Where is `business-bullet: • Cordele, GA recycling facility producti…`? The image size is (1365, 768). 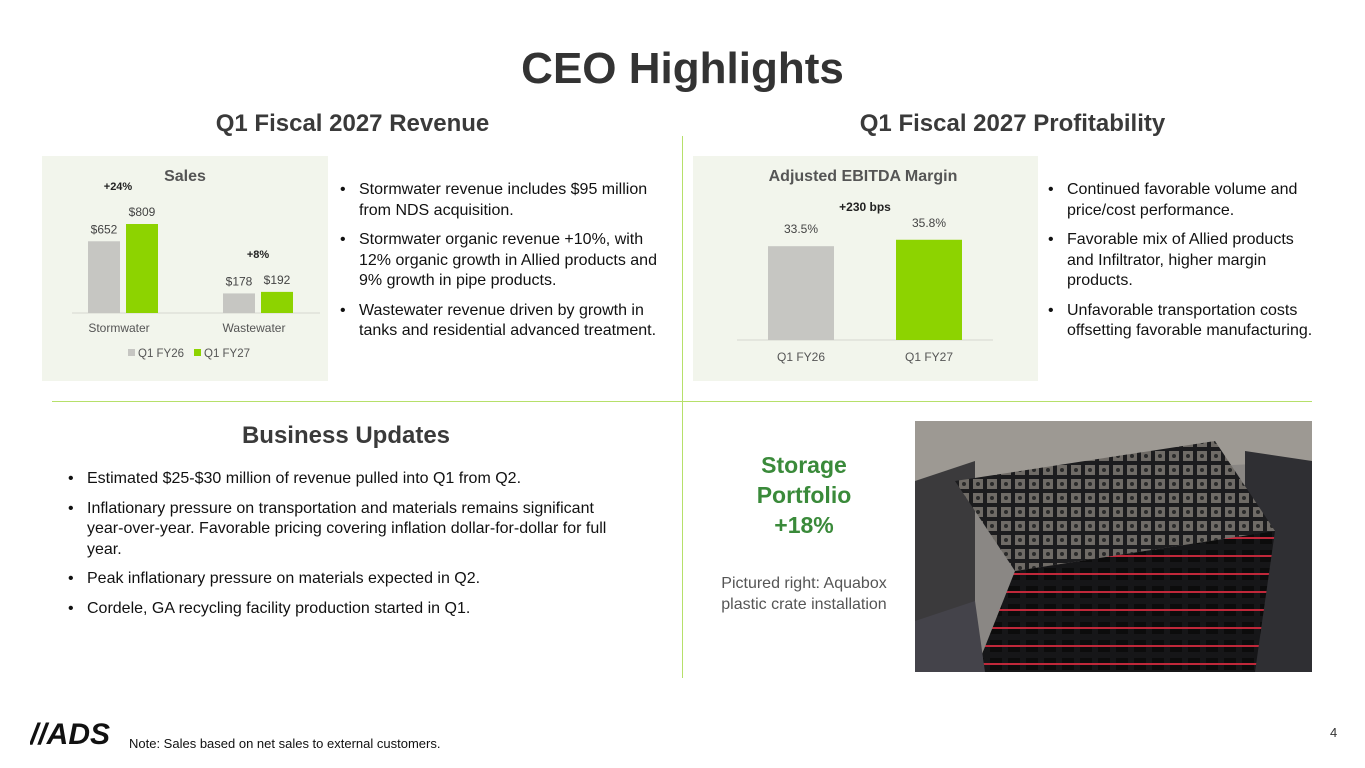
business-bullet: • Cordele, GA recycling facility producti… is located at coordinates (269, 608).